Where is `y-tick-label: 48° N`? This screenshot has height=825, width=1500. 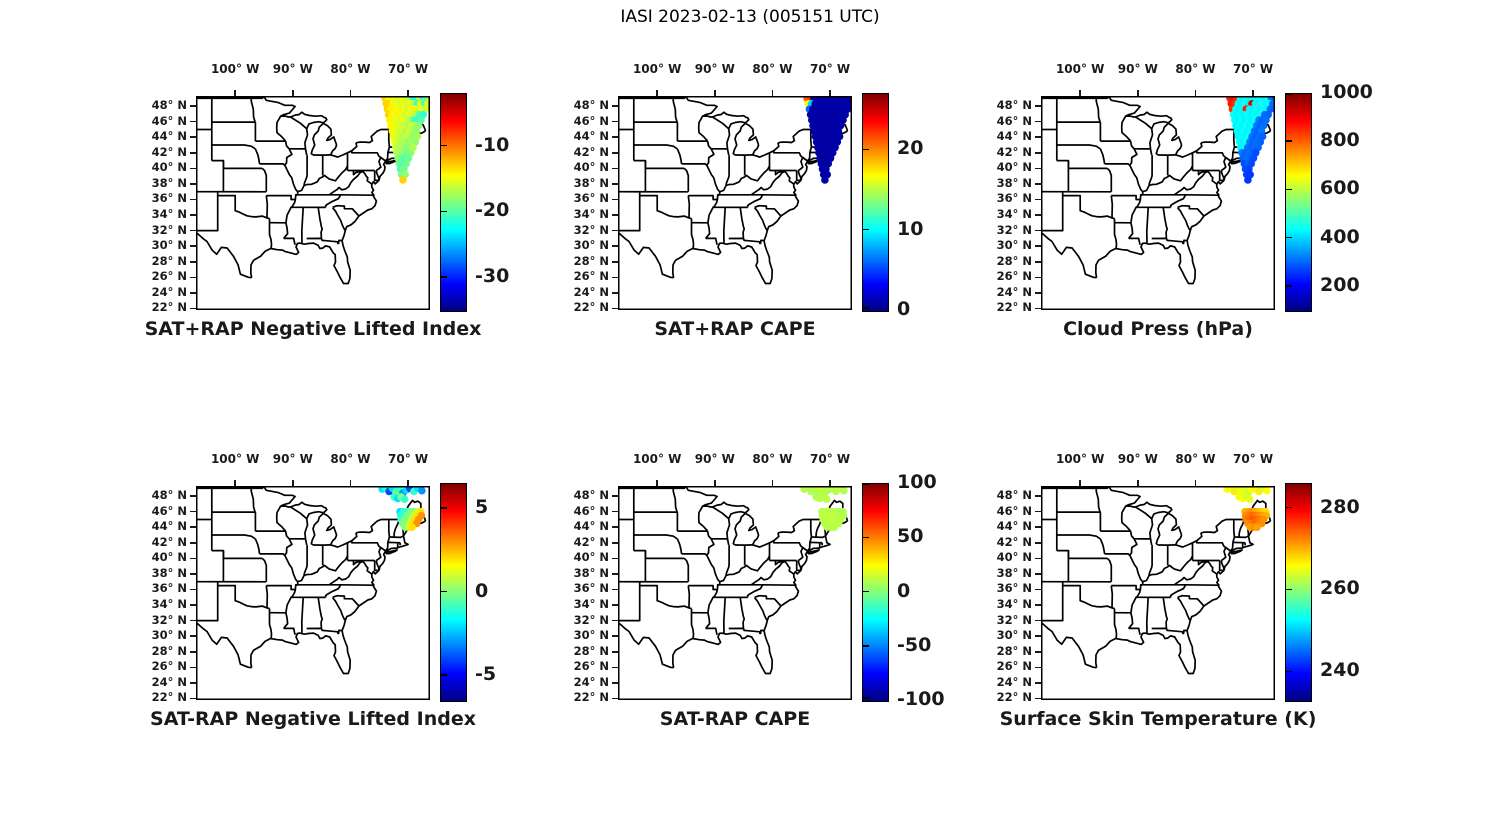
y-tick-label: 48° N is located at coordinates (591, 105).